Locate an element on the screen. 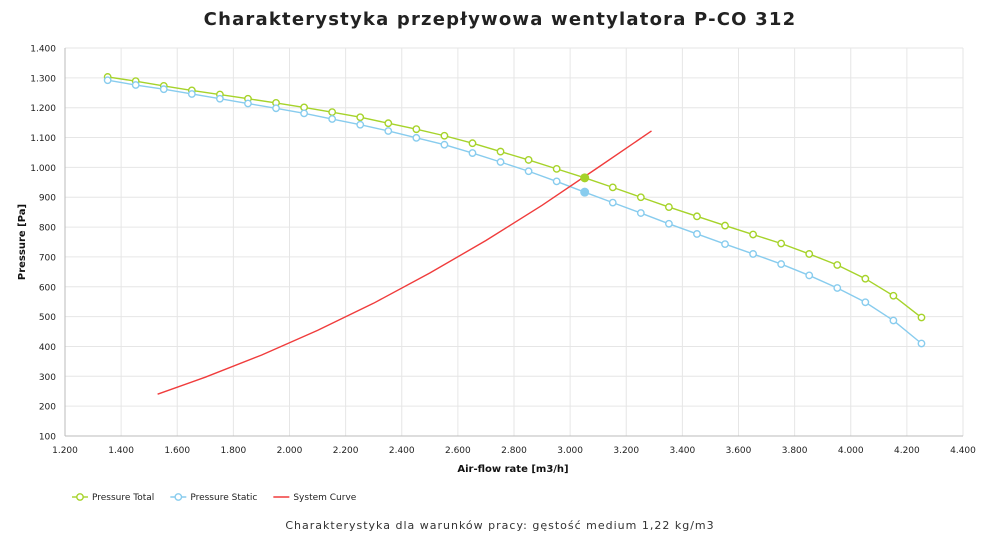 This screenshot has height=541, width=1000. x-tick-label: 2.800 is located at coordinates (514, 451).